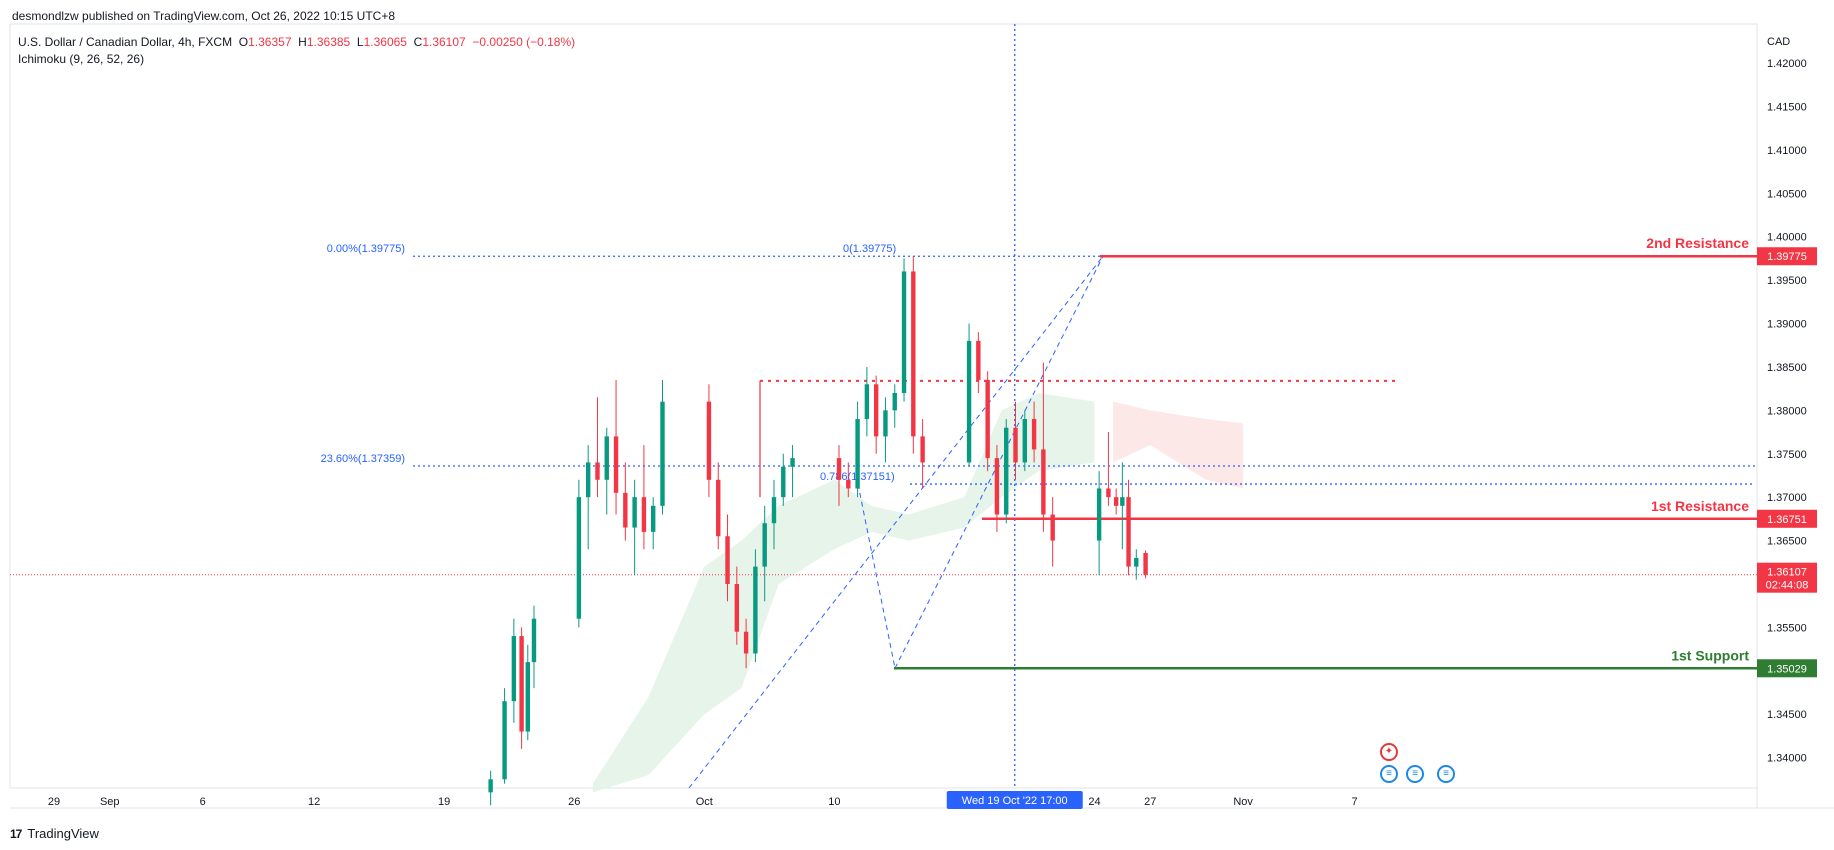 This screenshot has width=1834, height=850. What do you see at coordinates (1094, 802) in the screenshot?
I see `time-tick-label: 24` at bounding box center [1094, 802].